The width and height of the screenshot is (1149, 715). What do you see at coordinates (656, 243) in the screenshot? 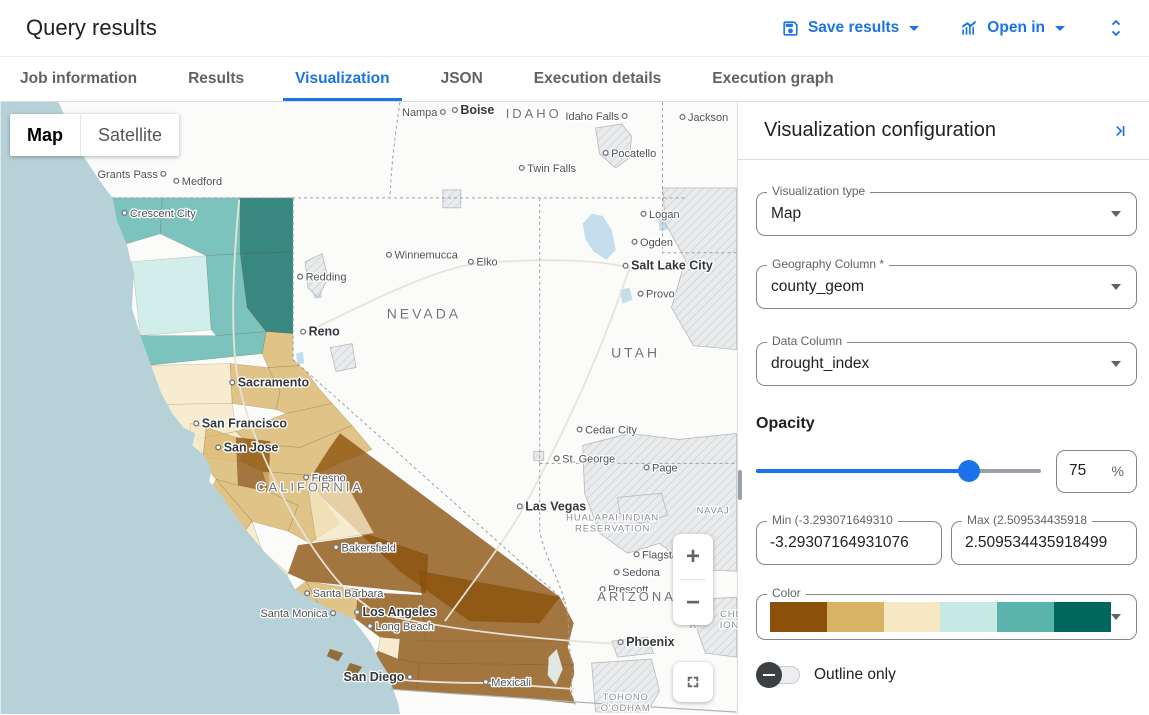
I see `map-city-label: Ogden` at bounding box center [656, 243].